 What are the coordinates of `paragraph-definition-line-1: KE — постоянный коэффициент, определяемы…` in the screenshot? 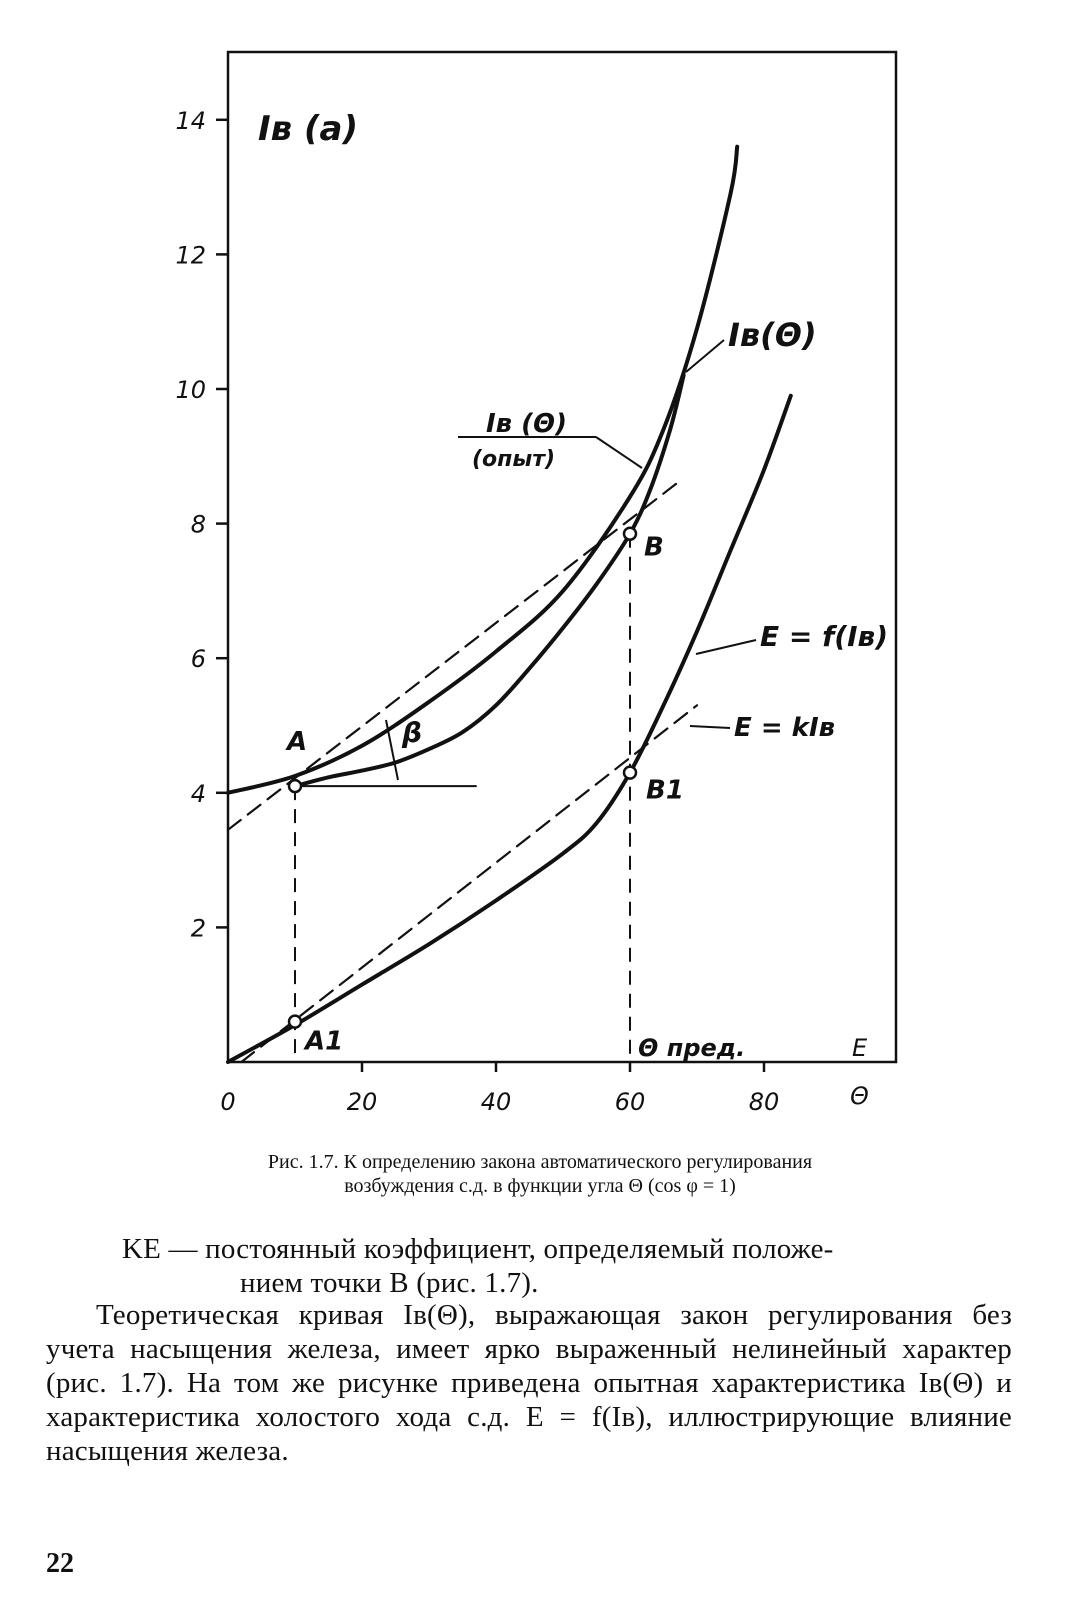 It's located at (478, 1249).